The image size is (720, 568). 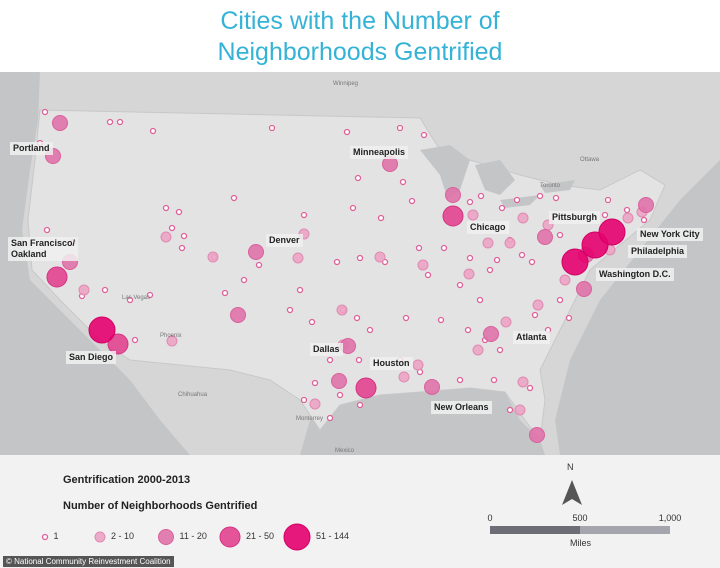 What do you see at coordinates (136, 298) in the screenshot?
I see `place-label: Las Vegas` at bounding box center [136, 298].